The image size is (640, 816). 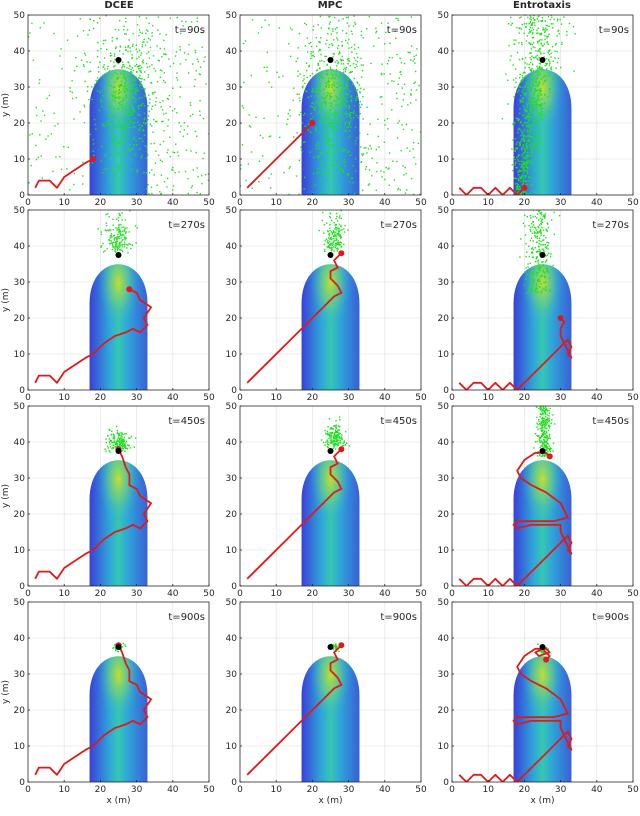 I want to click on axes-box, so click(x=330, y=692).